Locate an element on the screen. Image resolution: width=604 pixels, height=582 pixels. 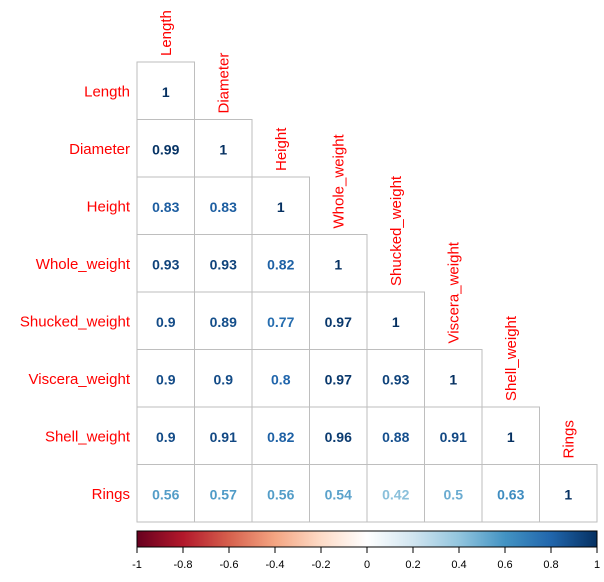
correlation-value-Height-Height: 1 is located at coordinates (281, 207).